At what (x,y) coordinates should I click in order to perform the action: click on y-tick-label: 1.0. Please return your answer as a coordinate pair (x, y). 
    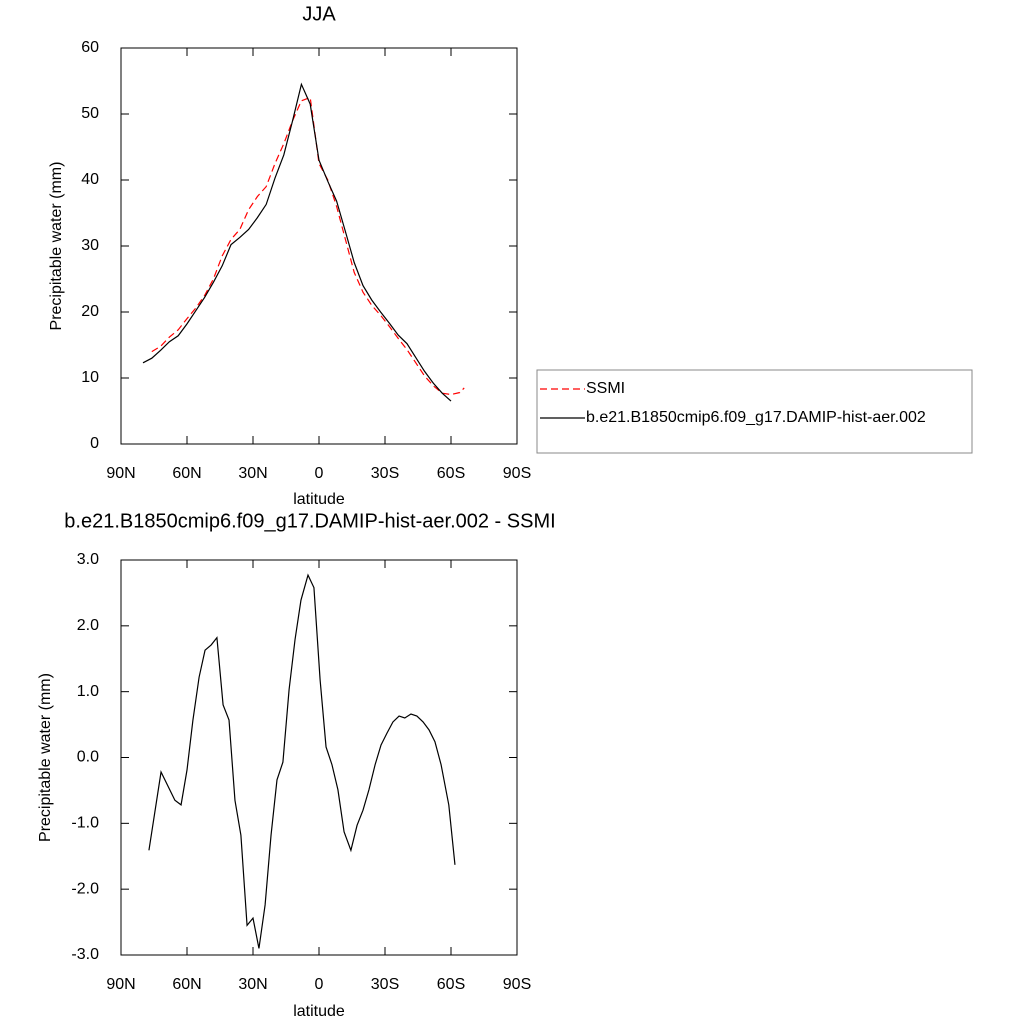
    Looking at the image, I should click on (88, 691).